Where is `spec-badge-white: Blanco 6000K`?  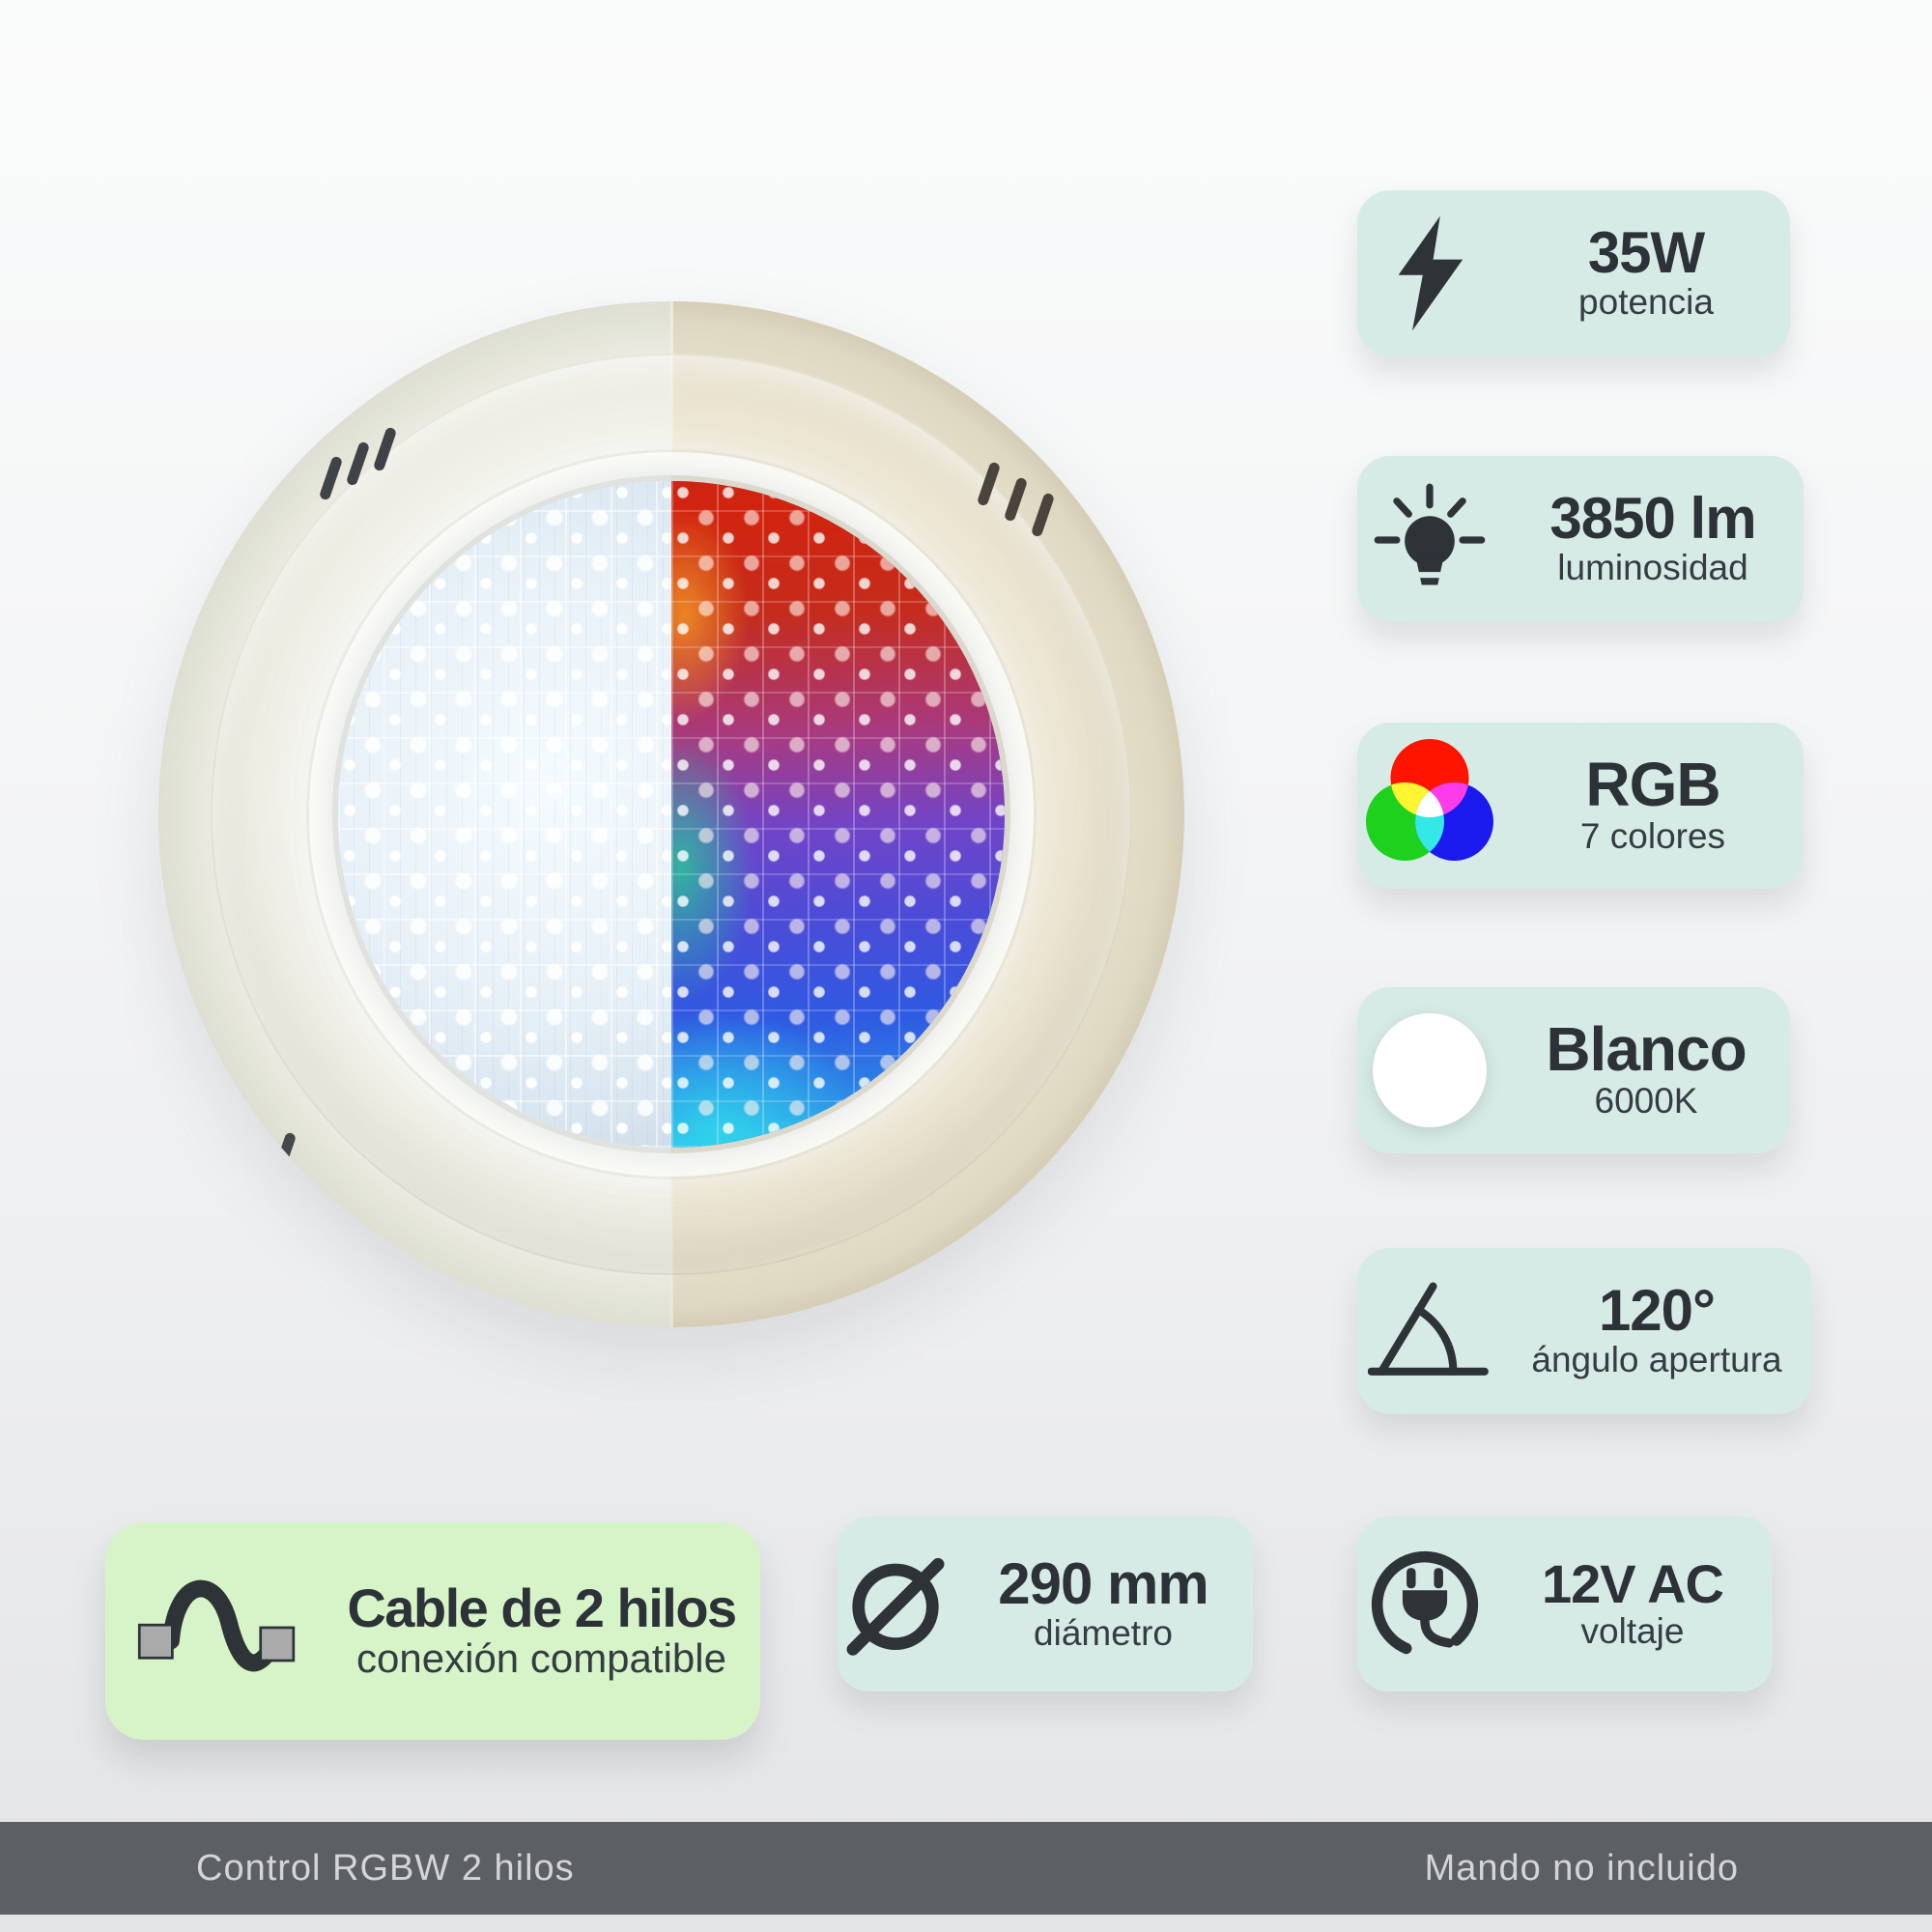
spec-badge-white: Blanco 6000K is located at coordinates (1573, 1070).